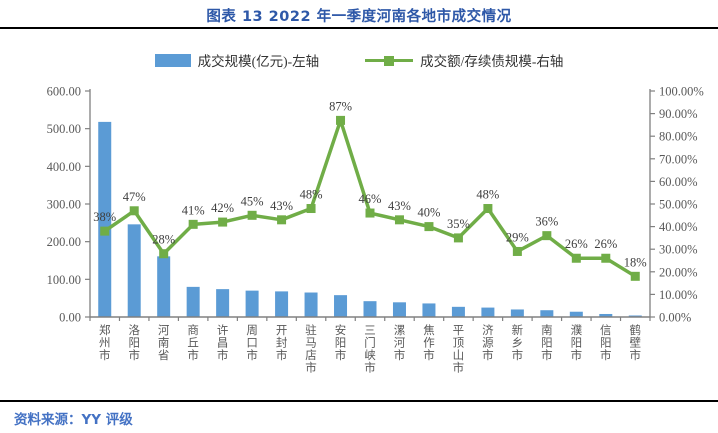 This screenshot has width=718, height=433. I want to click on category-label-char: 峡, so click(370, 355).